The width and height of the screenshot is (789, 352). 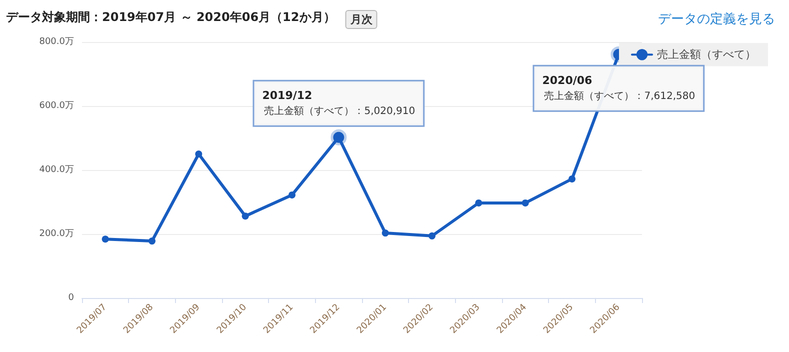 I want to click on text: データの定義を見る, so click(x=716, y=19).